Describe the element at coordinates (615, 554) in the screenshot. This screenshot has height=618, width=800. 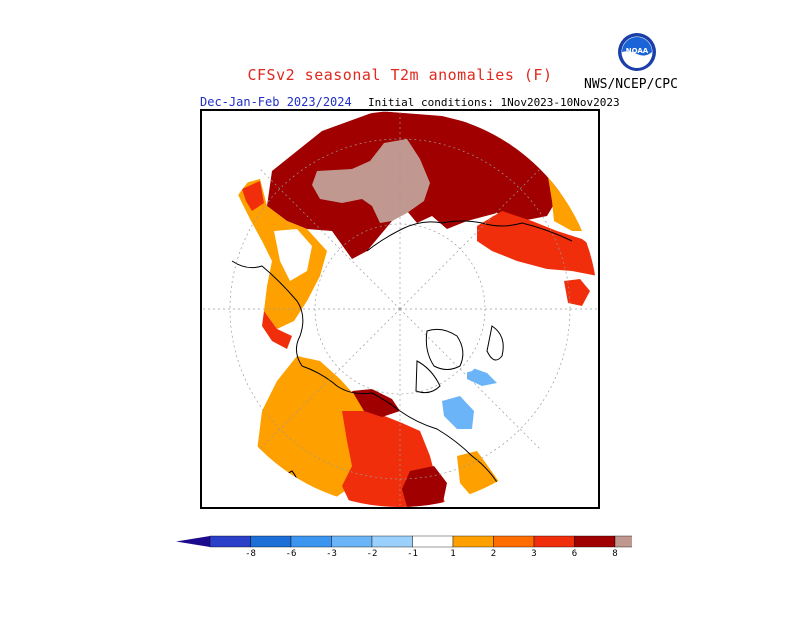
I see `colorbar-tick-label: 8` at that location.